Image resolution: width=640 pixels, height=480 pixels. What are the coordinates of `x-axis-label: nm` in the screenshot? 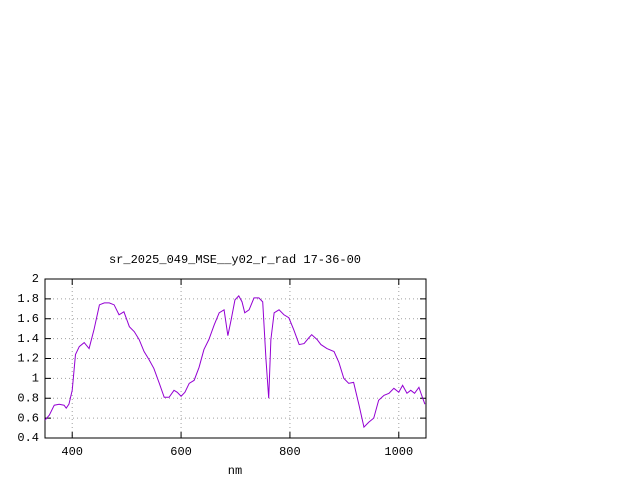 It's located at (235, 471).